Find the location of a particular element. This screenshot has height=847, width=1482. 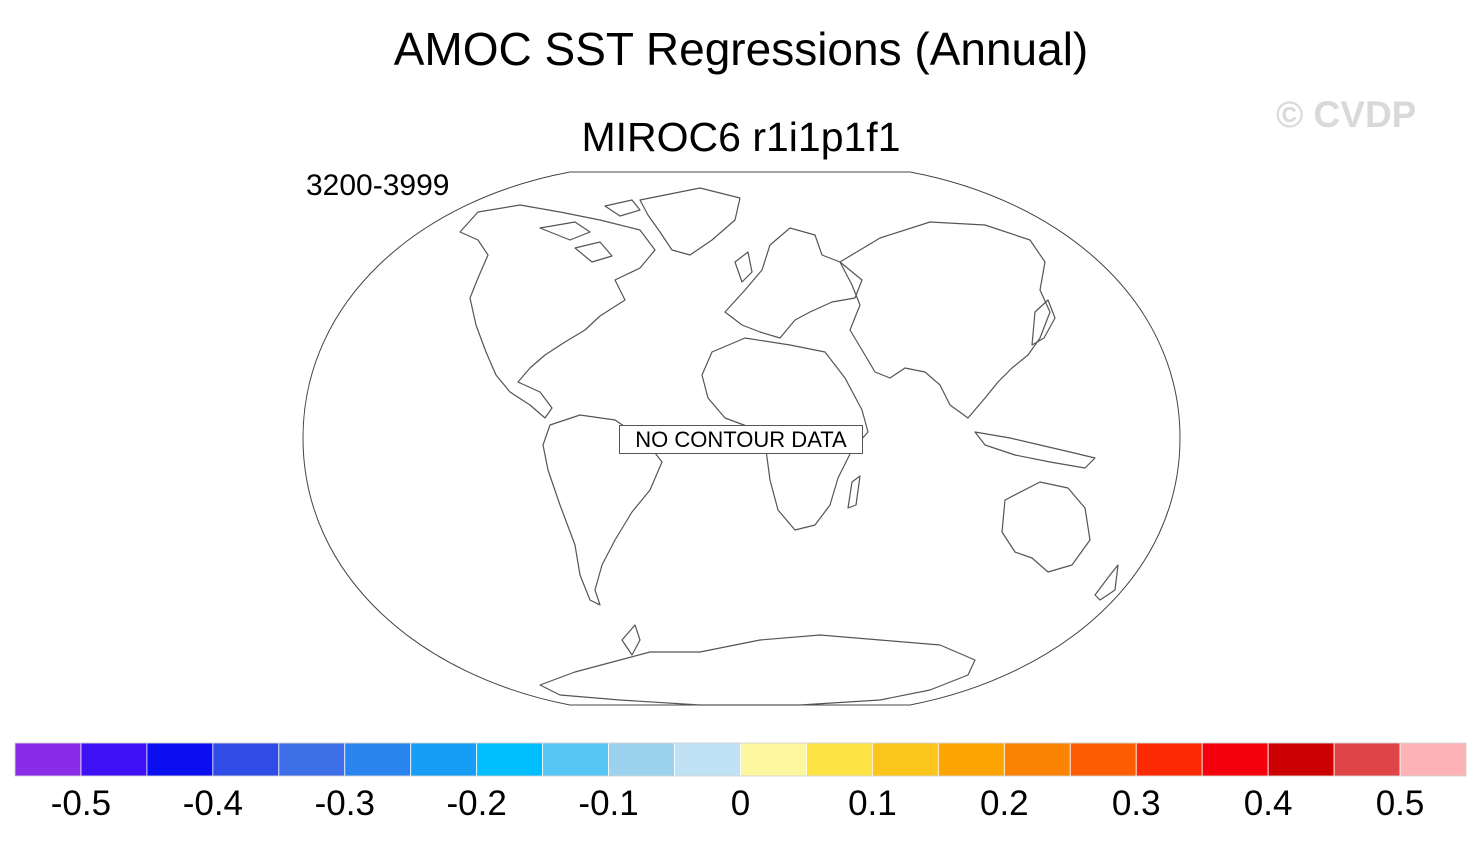

colorbar-tick-label: 0 is located at coordinates (740, 803).